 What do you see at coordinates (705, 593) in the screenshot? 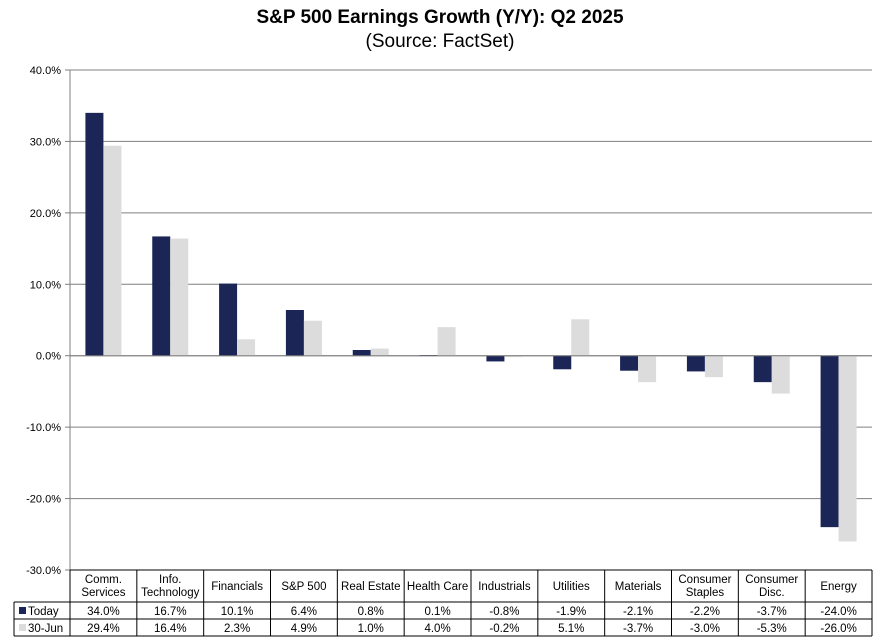
I see `category-label: Staples` at bounding box center [705, 593].